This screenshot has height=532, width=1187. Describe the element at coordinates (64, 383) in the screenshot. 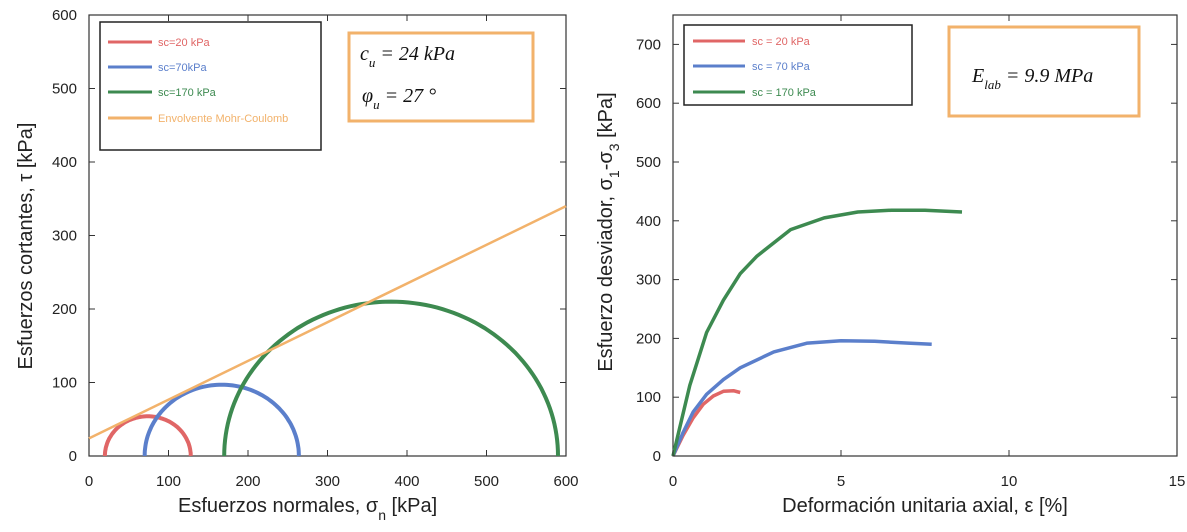

I see `left-y-tick-label: 100` at that location.